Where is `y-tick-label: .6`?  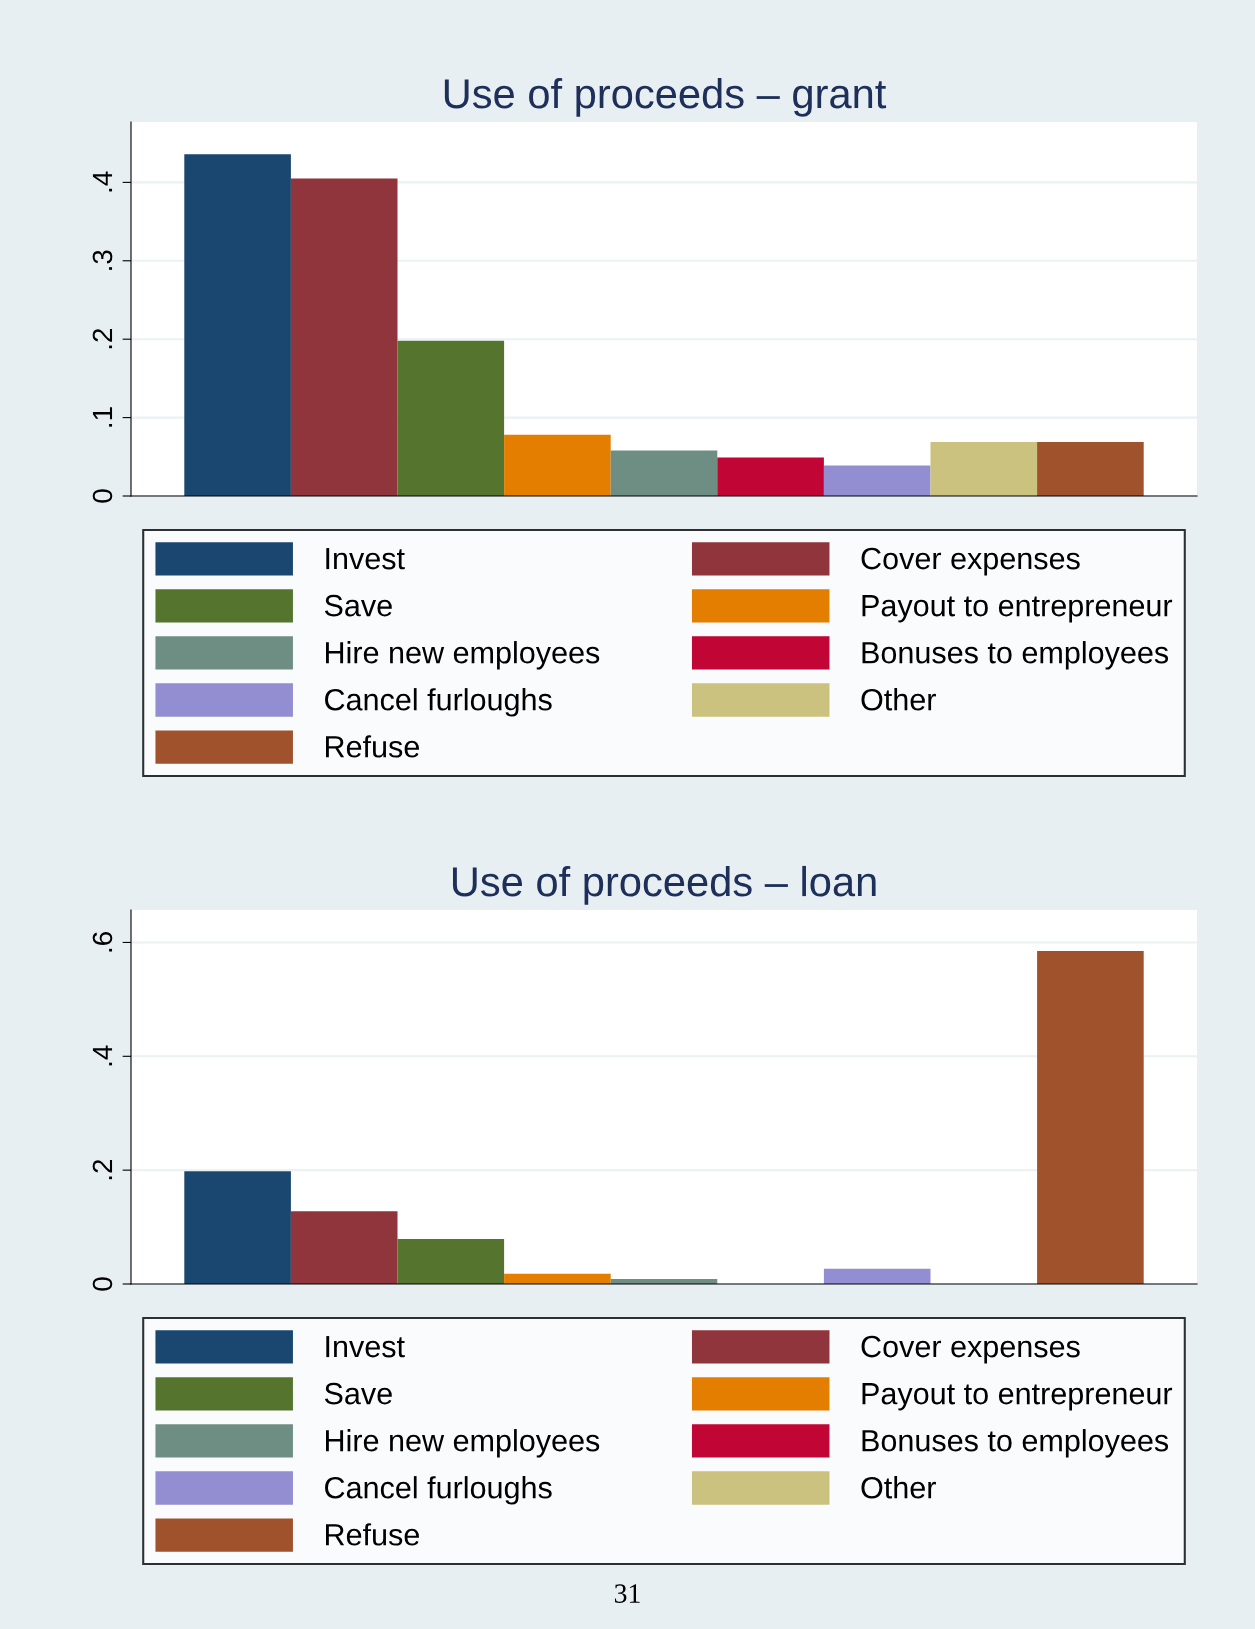
y-tick-label: .6 is located at coordinates (102, 942).